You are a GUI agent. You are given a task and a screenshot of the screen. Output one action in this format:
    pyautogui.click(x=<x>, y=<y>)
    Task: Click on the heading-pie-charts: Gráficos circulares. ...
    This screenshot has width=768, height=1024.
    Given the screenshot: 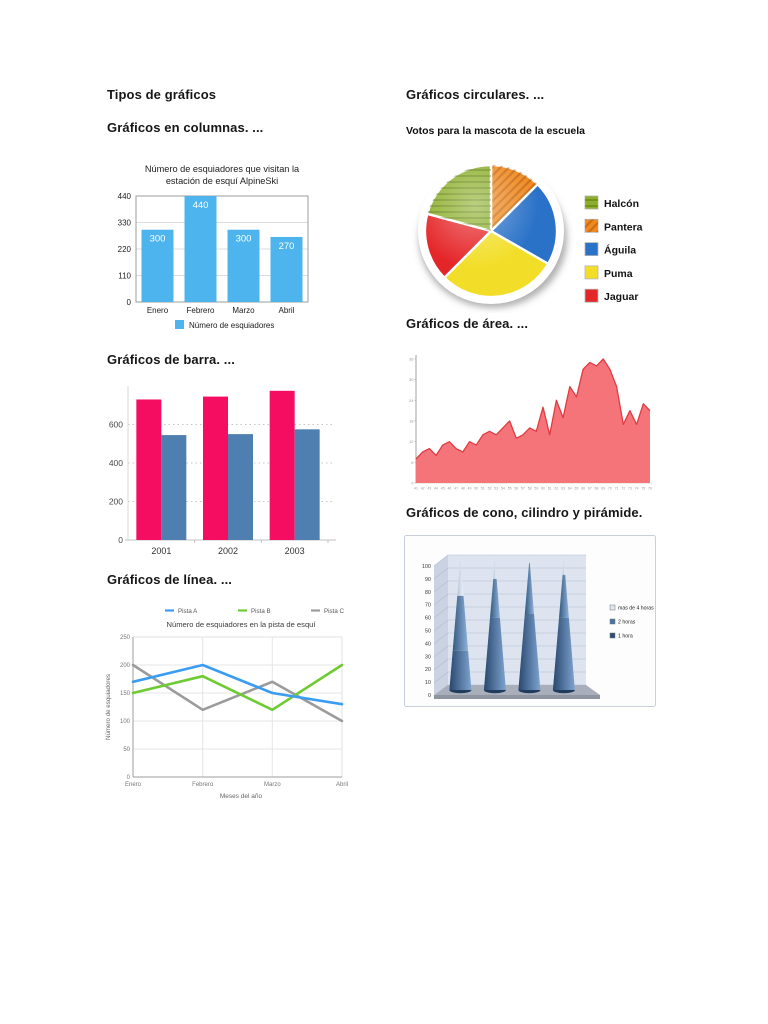 What is the action you would take?
    pyautogui.click(x=475, y=94)
    